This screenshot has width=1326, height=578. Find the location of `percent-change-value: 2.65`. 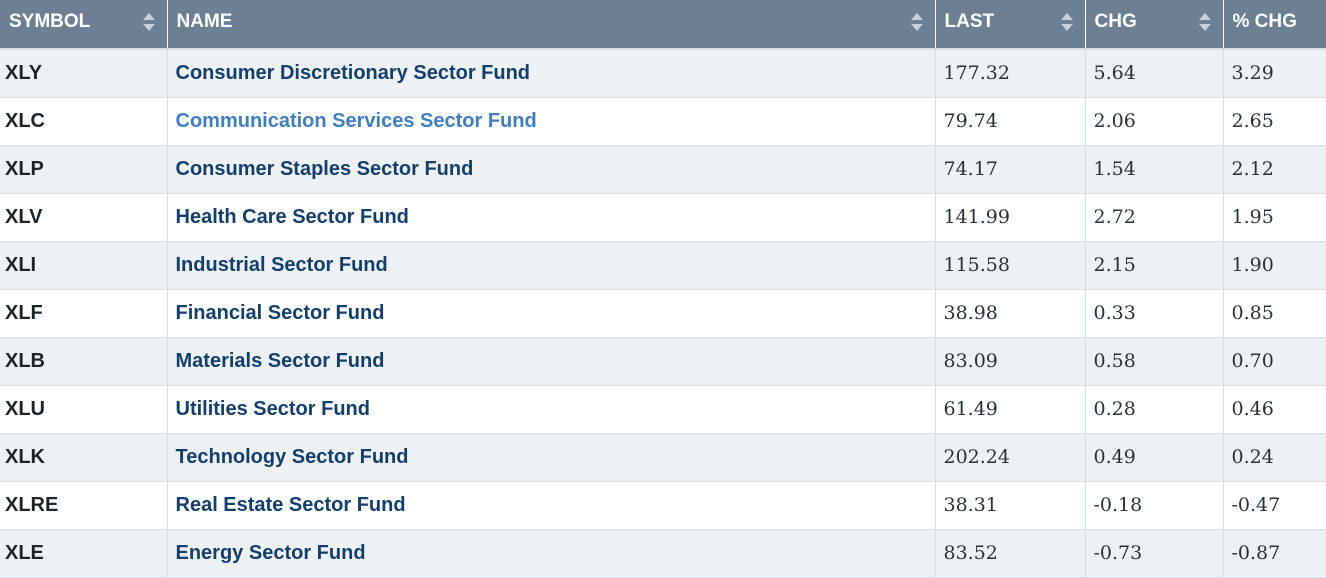

percent-change-value: 2.65 is located at coordinates (1252, 121).